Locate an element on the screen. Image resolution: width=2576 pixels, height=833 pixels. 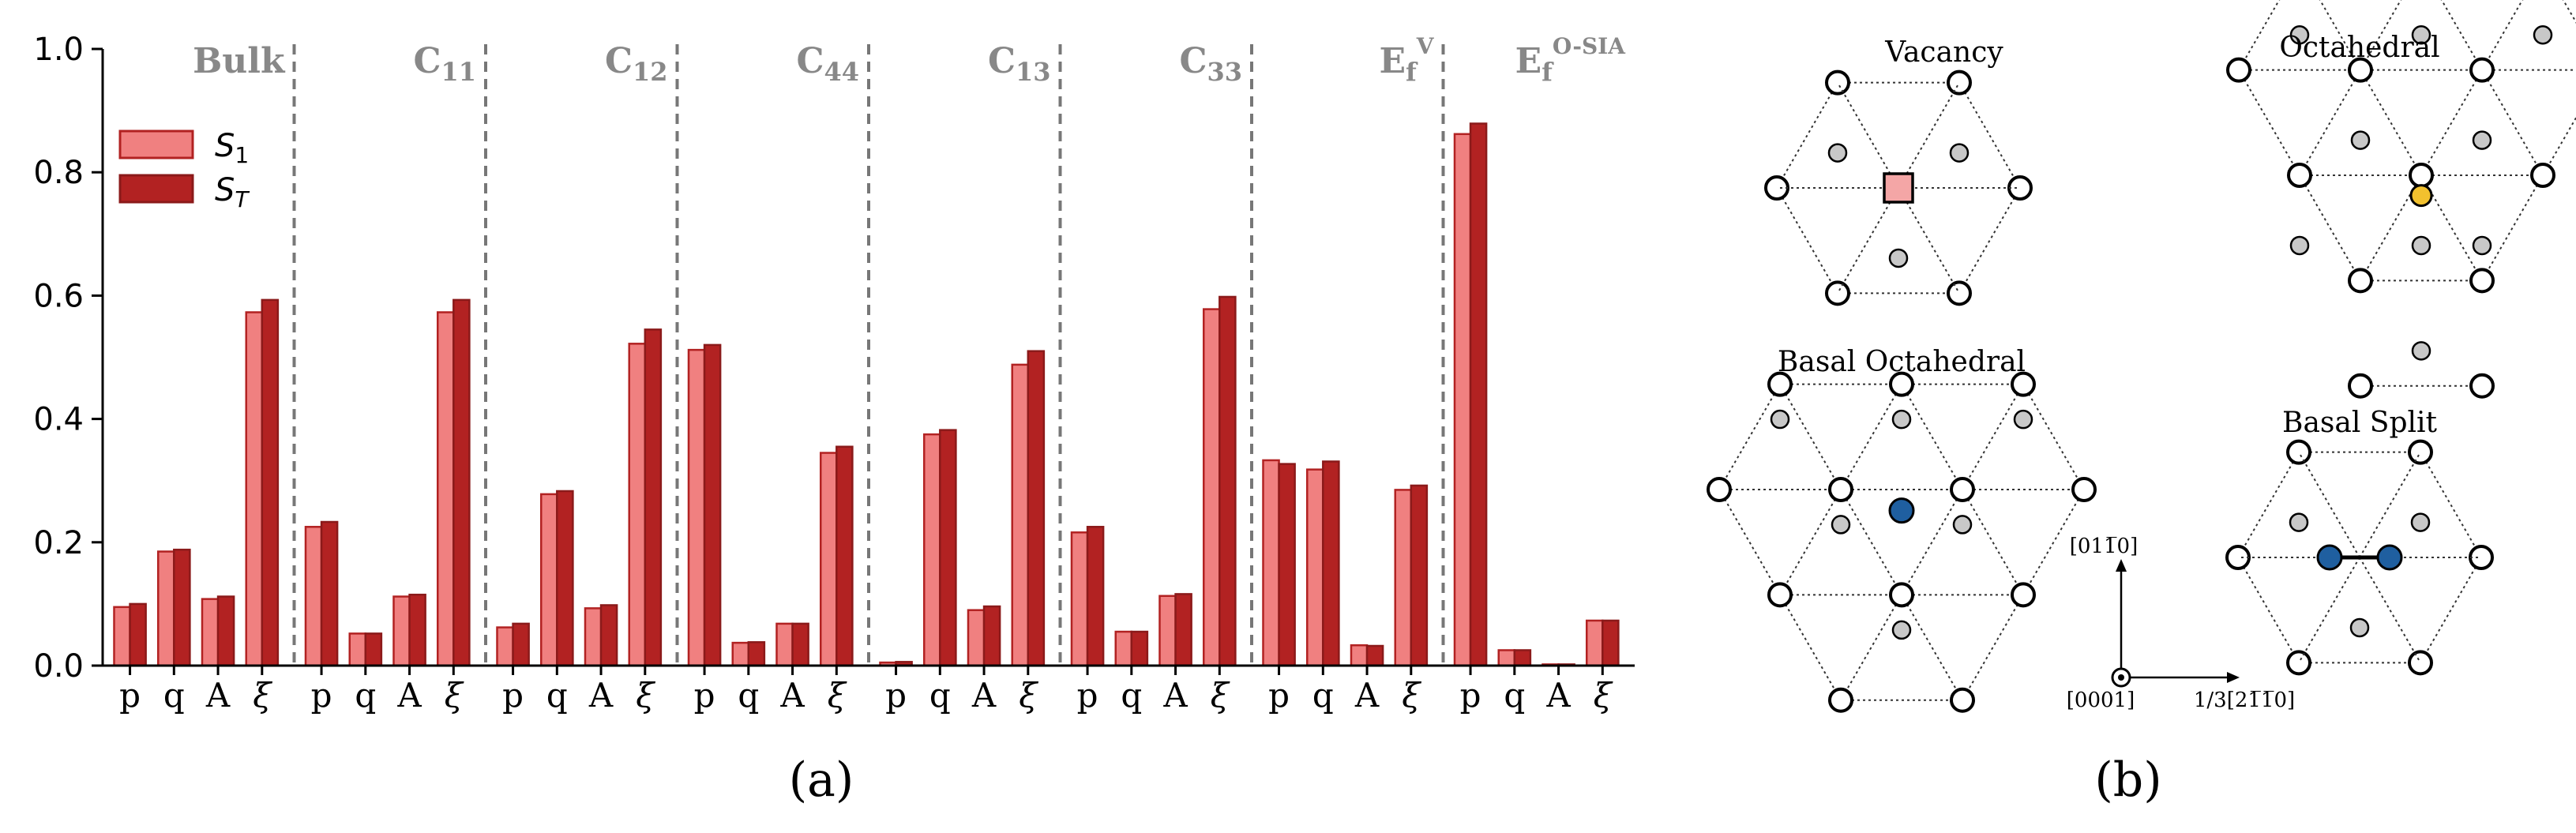
group-label: Bulk is located at coordinates (239, 61).